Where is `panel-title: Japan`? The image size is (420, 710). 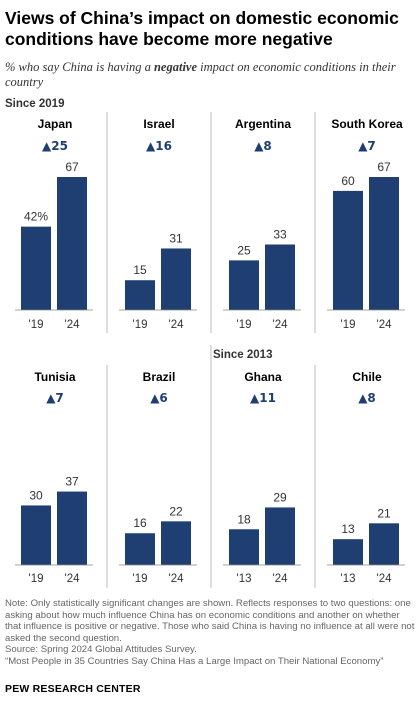 panel-title: Japan is located at coordinates (55, 124).